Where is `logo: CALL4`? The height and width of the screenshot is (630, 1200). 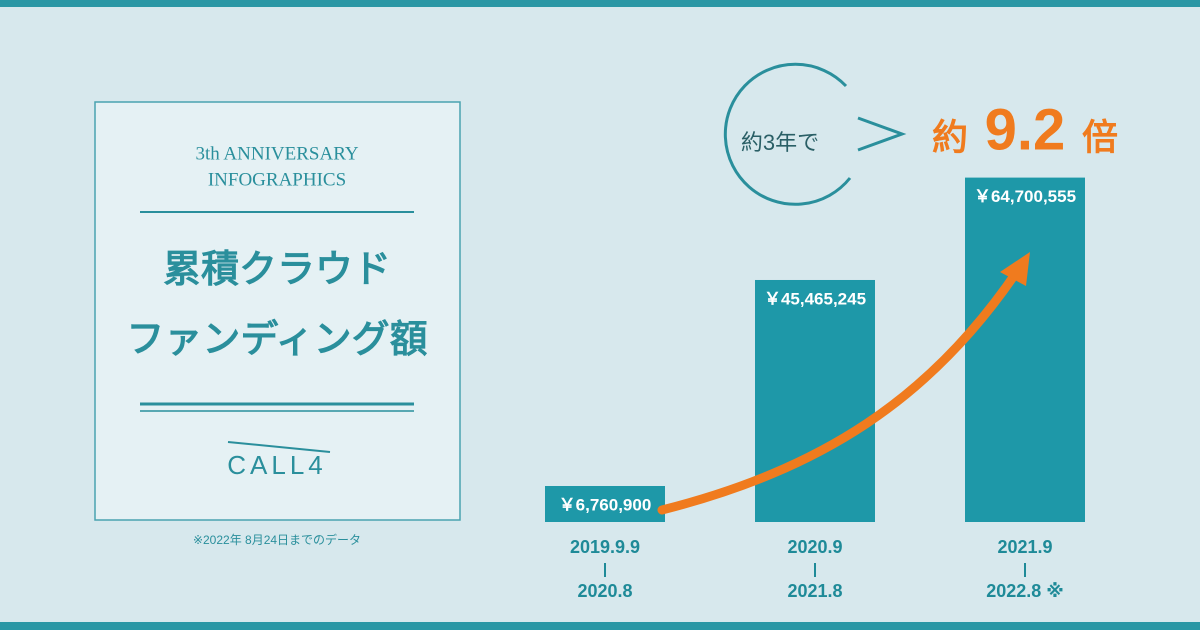
logo: CALL4 is located at coordinates (277, 465).